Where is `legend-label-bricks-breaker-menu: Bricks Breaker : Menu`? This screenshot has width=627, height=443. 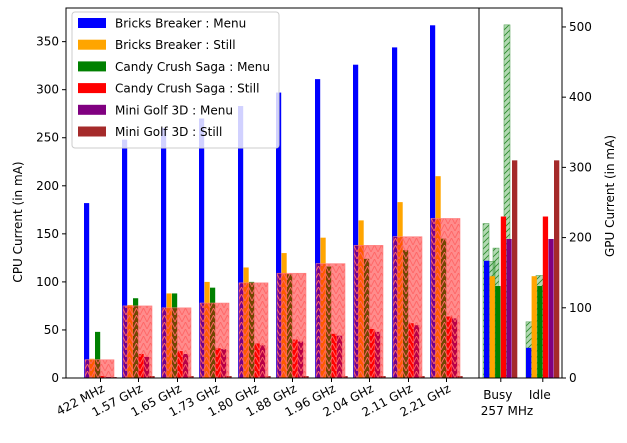
legend-label-bricks-breaker-menu: Bricks Breaker : Menu is located at coordinates (180, 24).